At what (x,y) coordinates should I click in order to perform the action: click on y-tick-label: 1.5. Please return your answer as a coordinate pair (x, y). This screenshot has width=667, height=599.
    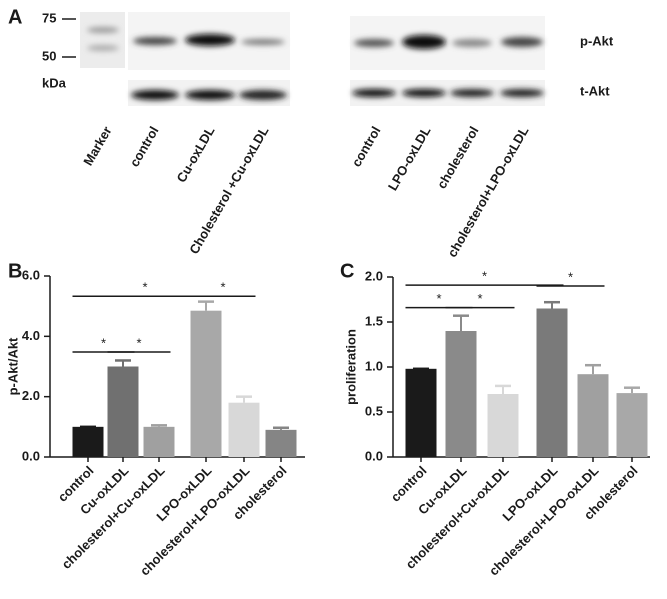
    Looking at the image, I should click on (374, 320).